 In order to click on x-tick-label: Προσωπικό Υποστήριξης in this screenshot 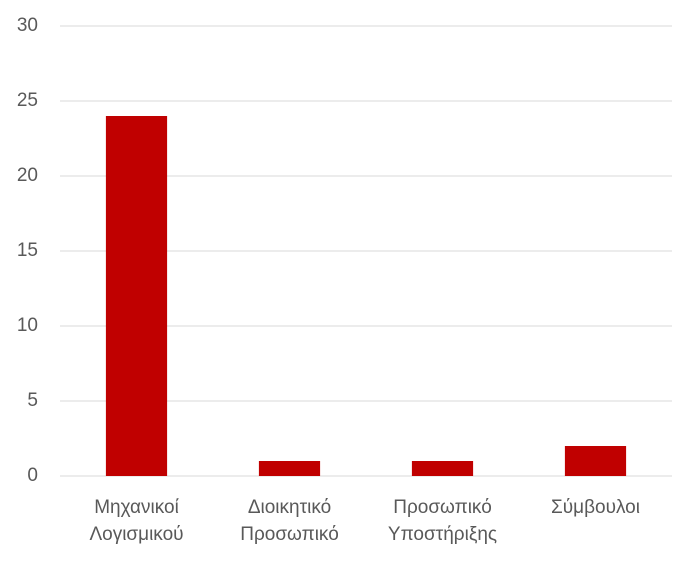, I will do `click(442, 521)`.